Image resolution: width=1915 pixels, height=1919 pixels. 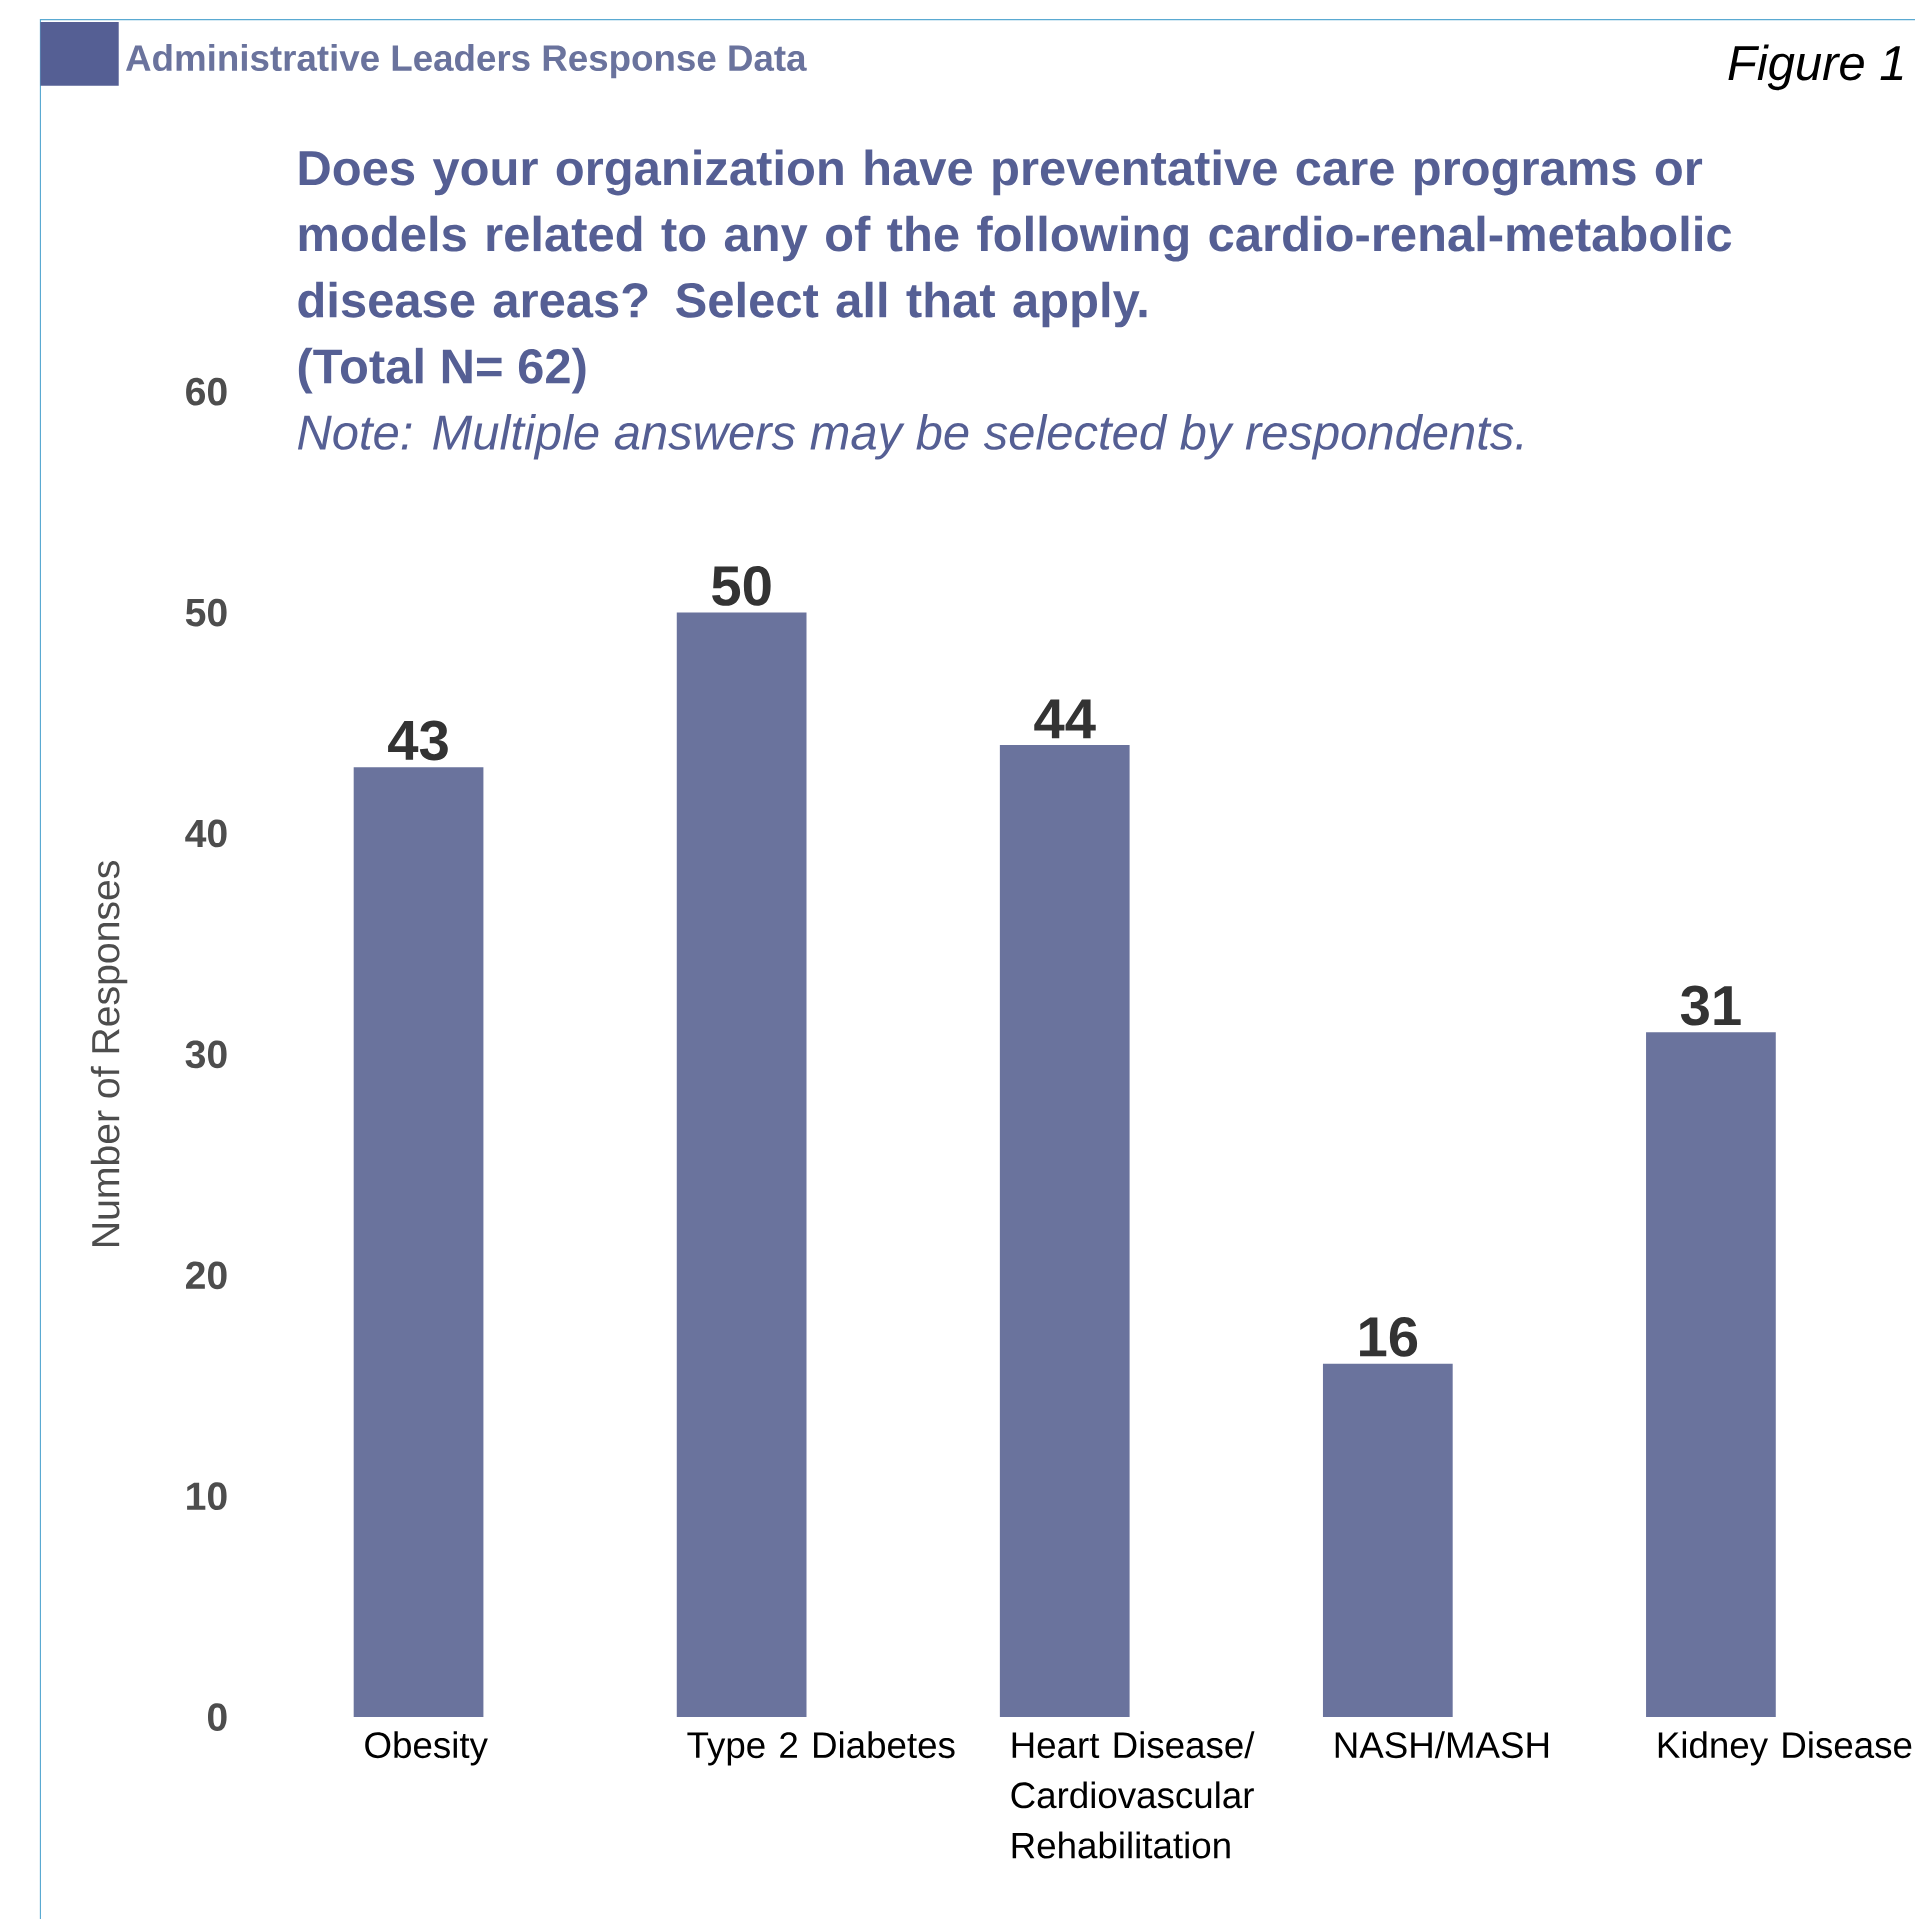 What do you see at coordinates (1065, 719) in the screenshot?
I see `data-label: 44` at bounding box center [1065, 719].